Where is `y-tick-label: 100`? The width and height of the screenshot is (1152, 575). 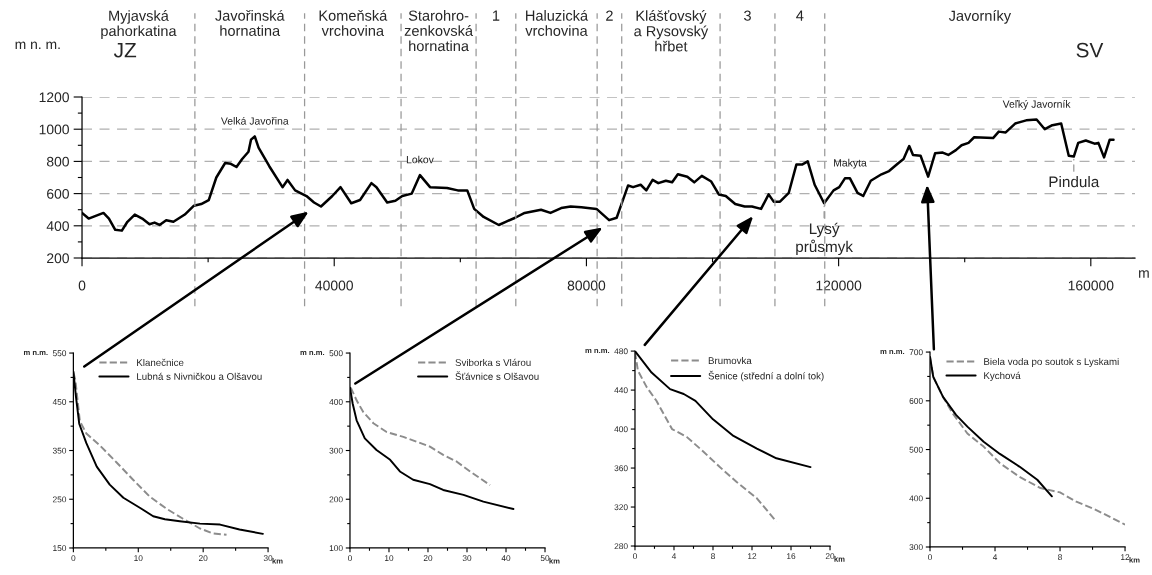 y-tick-label: 100 is located at coordinates (336, 548).